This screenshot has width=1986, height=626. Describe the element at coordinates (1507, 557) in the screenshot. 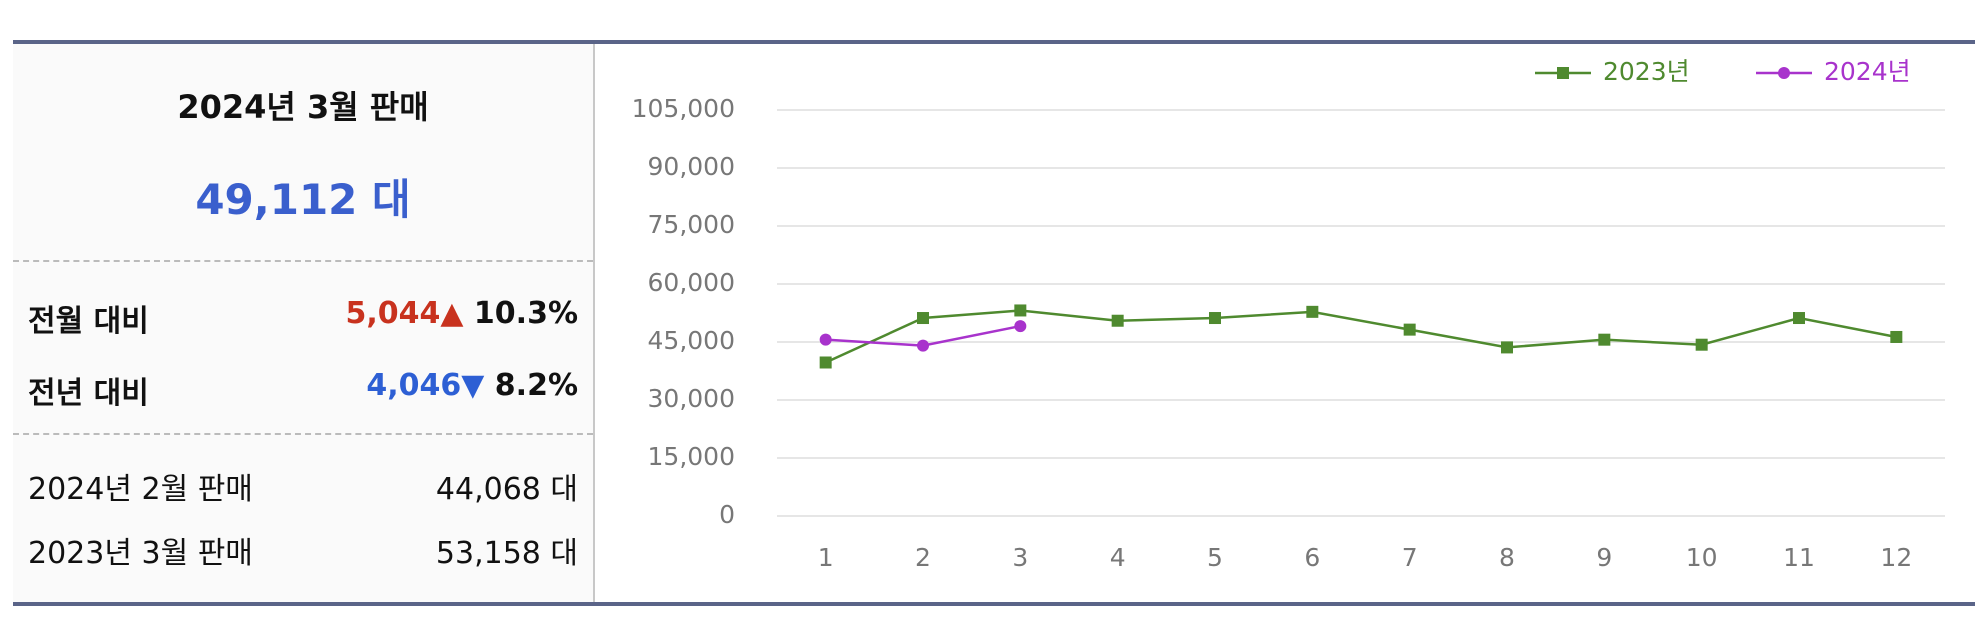

I see `x-tick-label: 8` at that location.